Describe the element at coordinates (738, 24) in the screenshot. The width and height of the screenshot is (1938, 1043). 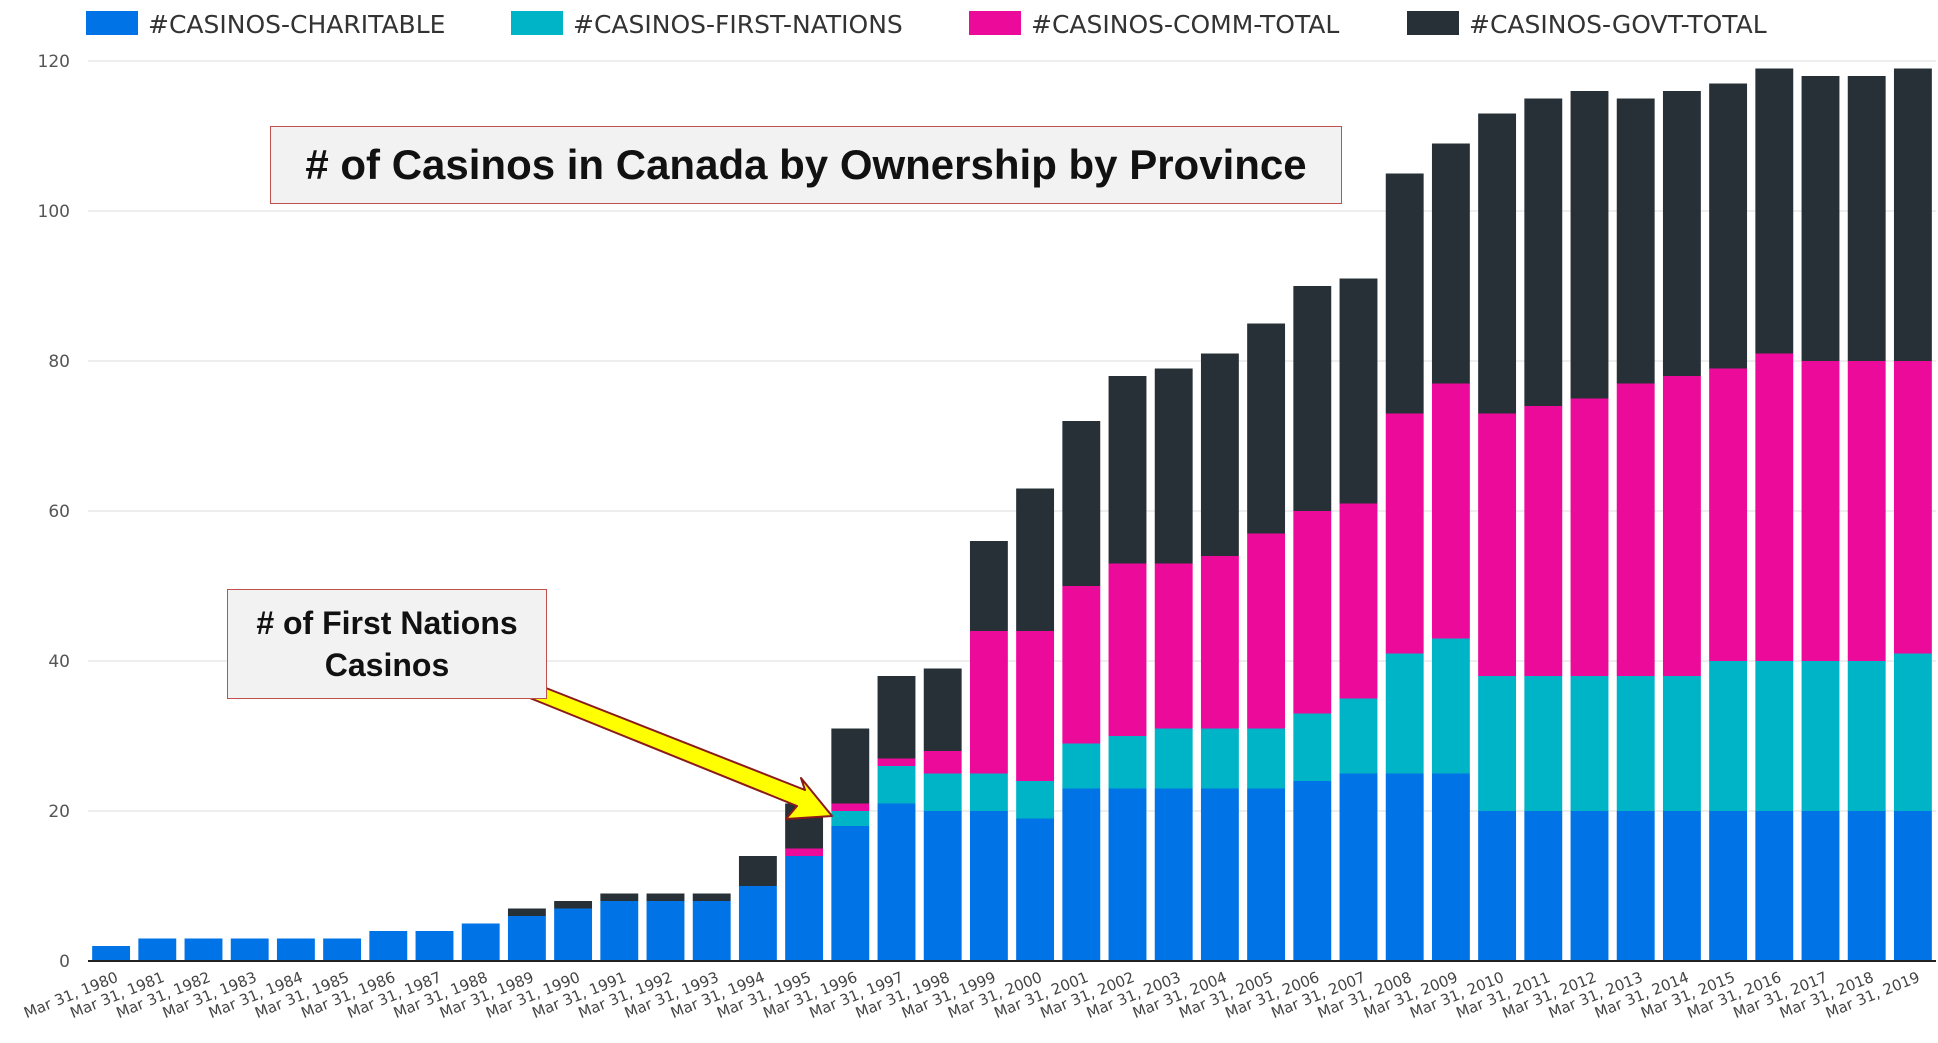
I see `legend-label-2: #CASINOS-FIRST-NATIONS` at that location.